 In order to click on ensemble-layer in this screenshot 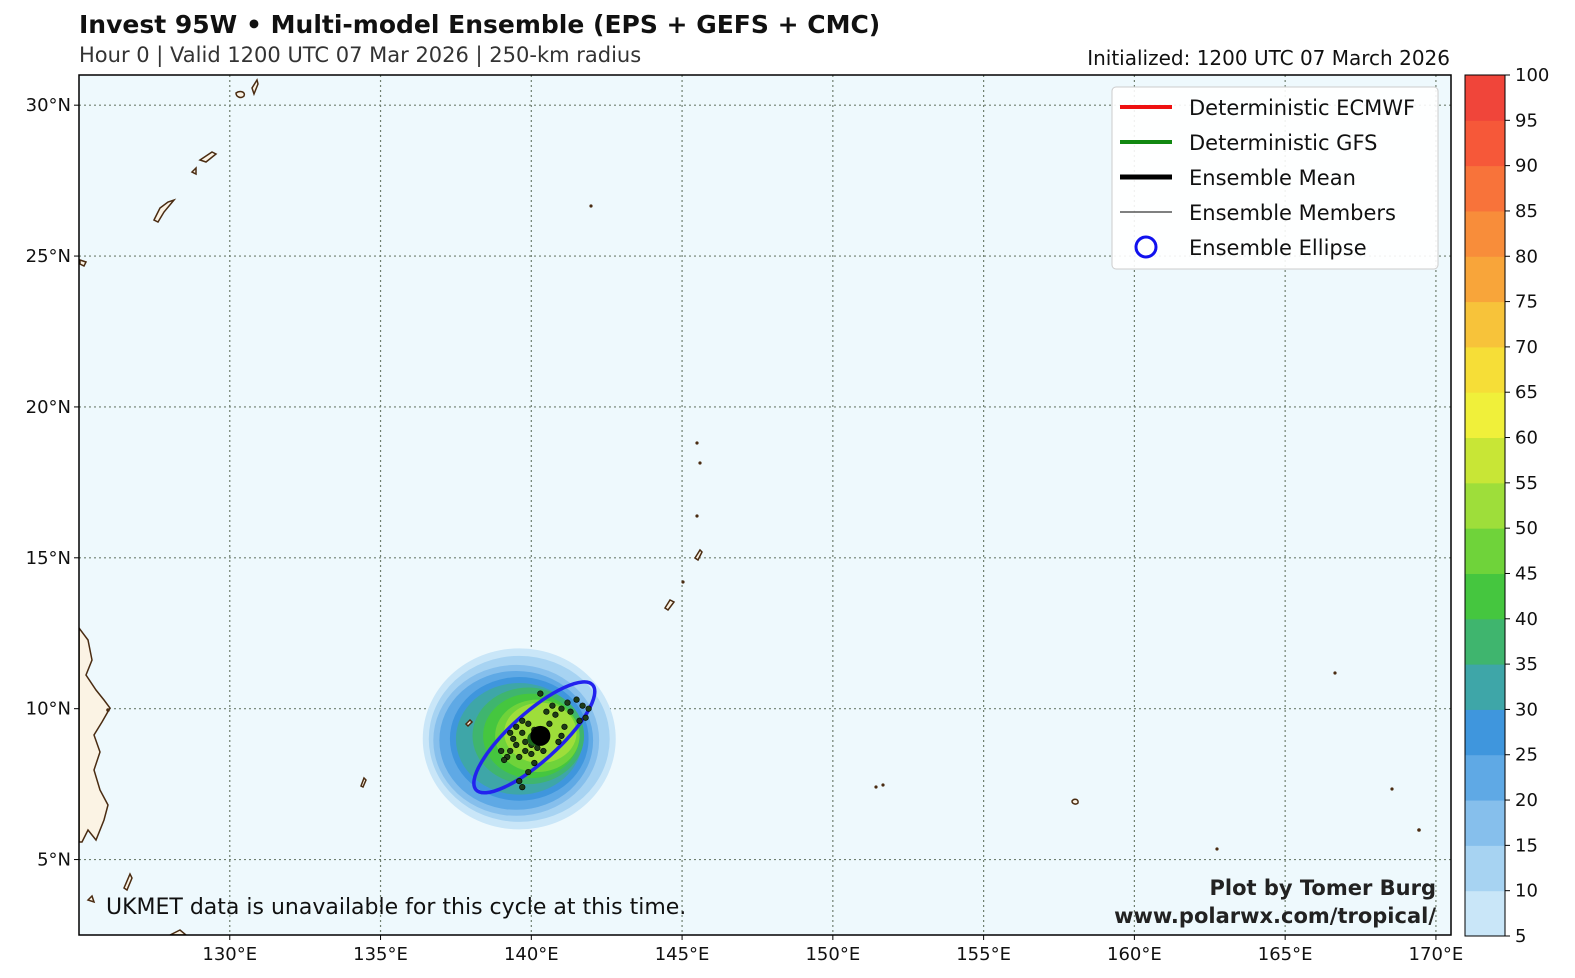, I will do `click(534, 737)`.